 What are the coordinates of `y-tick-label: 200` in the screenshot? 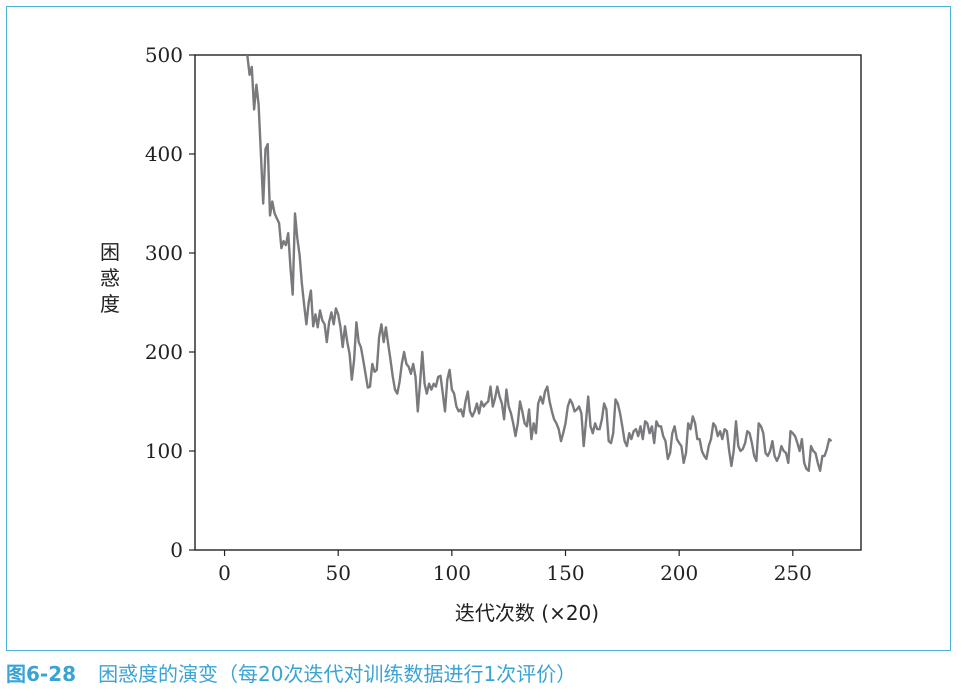 It's located at (164, 352).